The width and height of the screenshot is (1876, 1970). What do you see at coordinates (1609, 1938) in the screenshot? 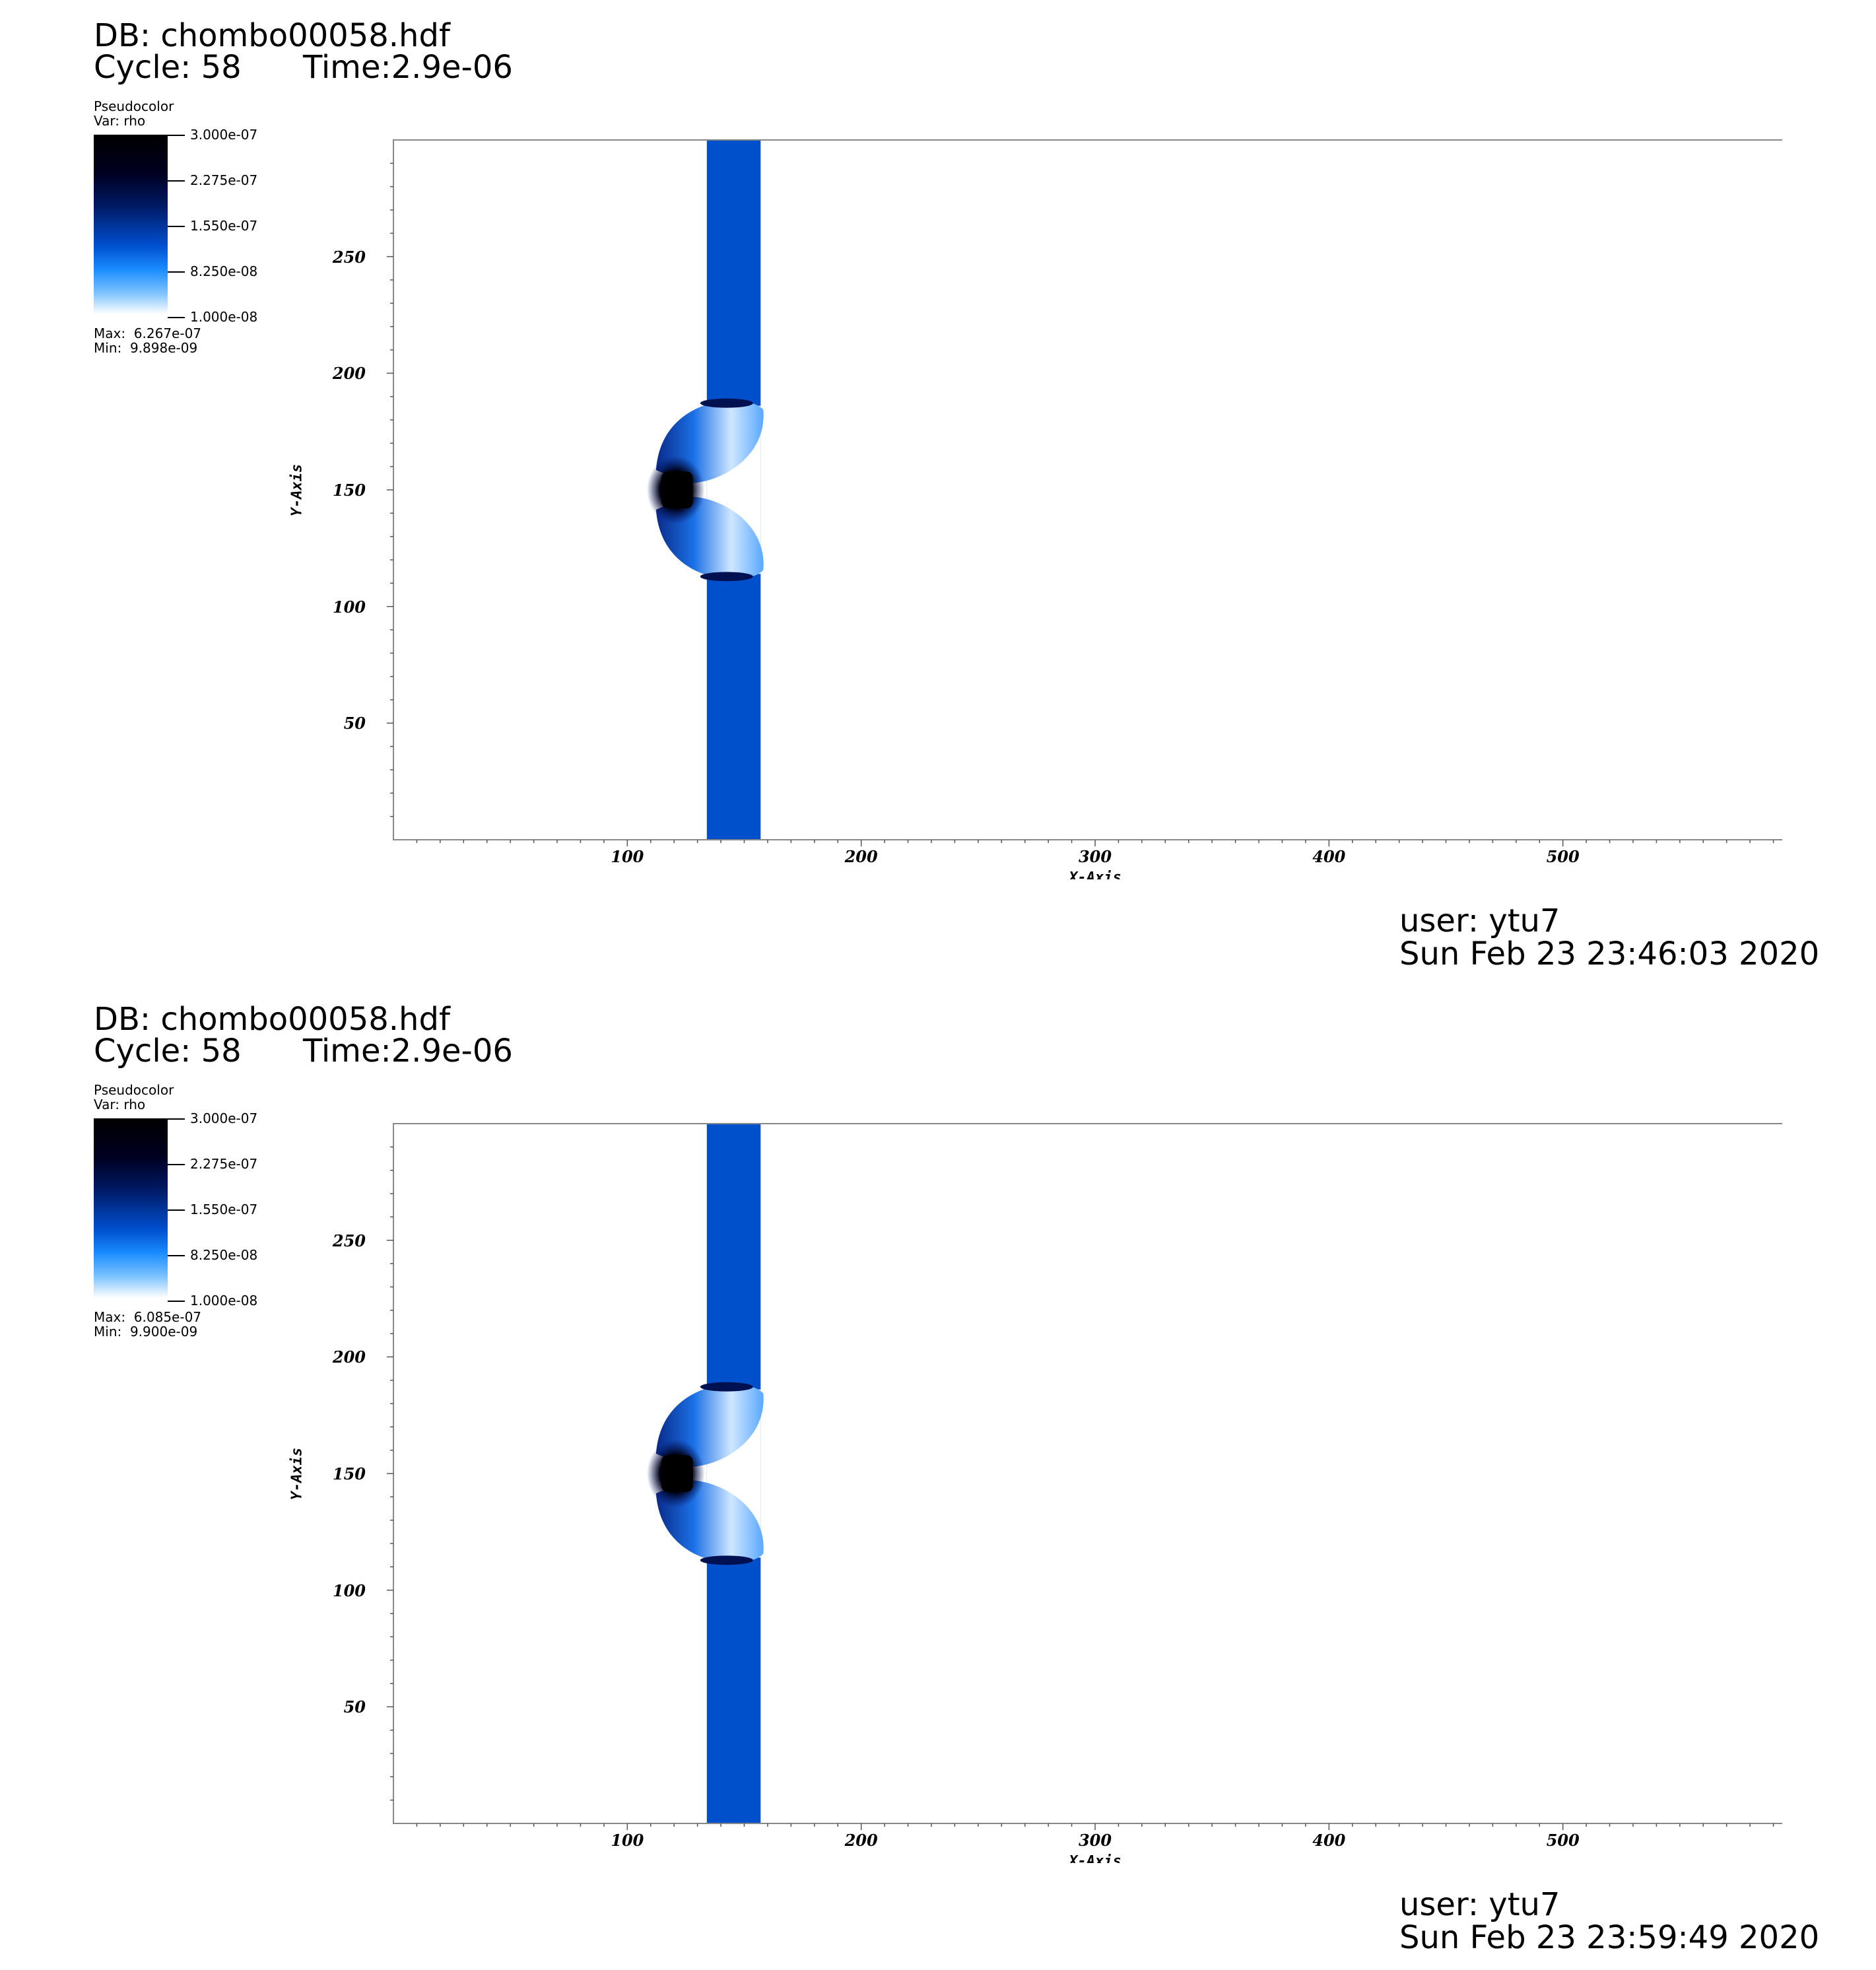
I see `date-label: Sun Feb 23 23:59:49 2020` at bounding box center [1609, 1938].